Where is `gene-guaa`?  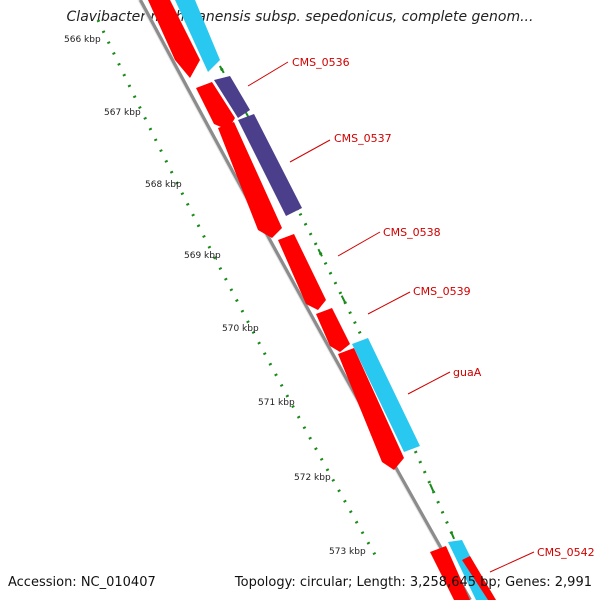 gene-guaa is located at coordinates (371, 409).